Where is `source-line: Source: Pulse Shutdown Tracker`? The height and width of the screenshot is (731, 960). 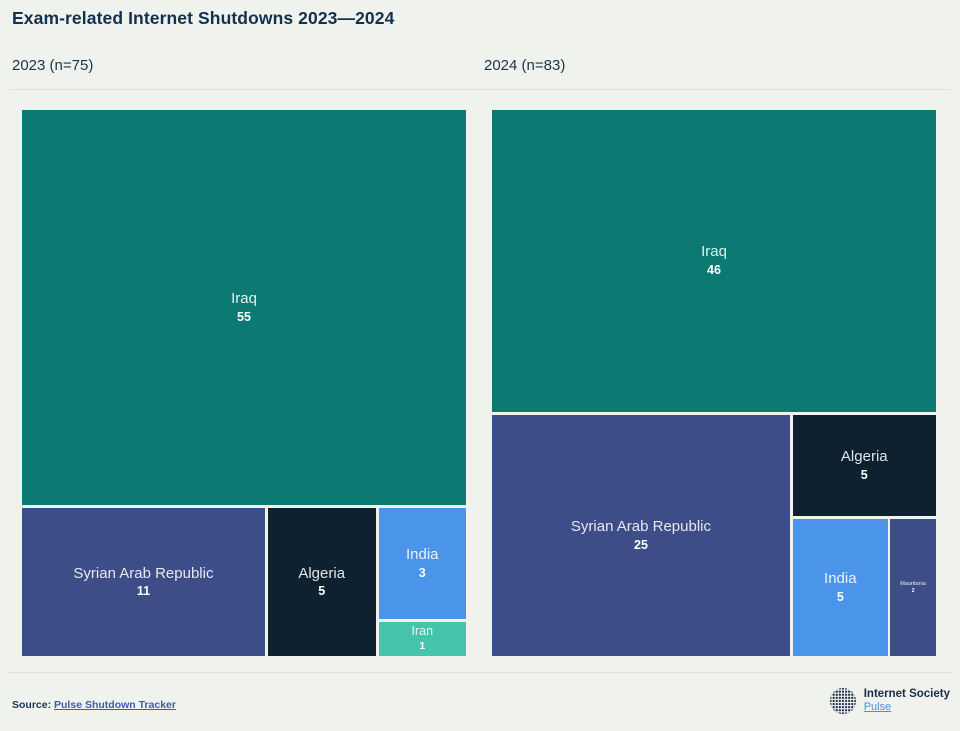
source-line: Source: Pulse Shutdown Tracker is located at coordinates (94, 705).